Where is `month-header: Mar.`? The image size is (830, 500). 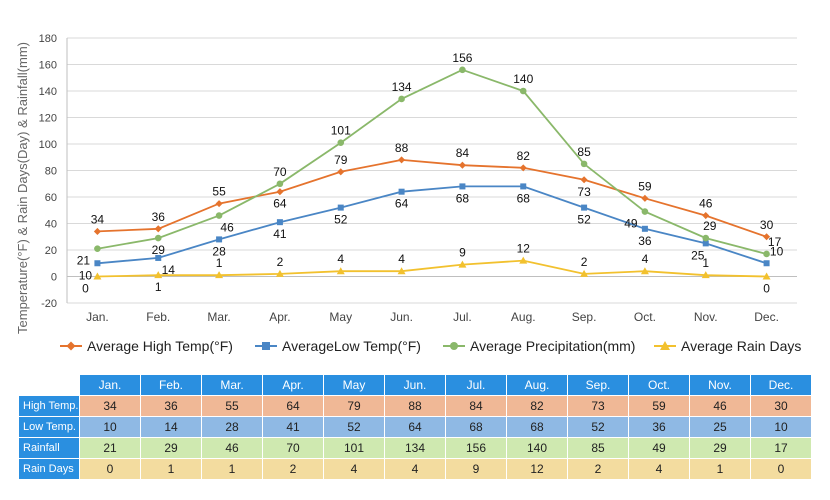 month-header: Mar. is located at coordinates (232, 385).